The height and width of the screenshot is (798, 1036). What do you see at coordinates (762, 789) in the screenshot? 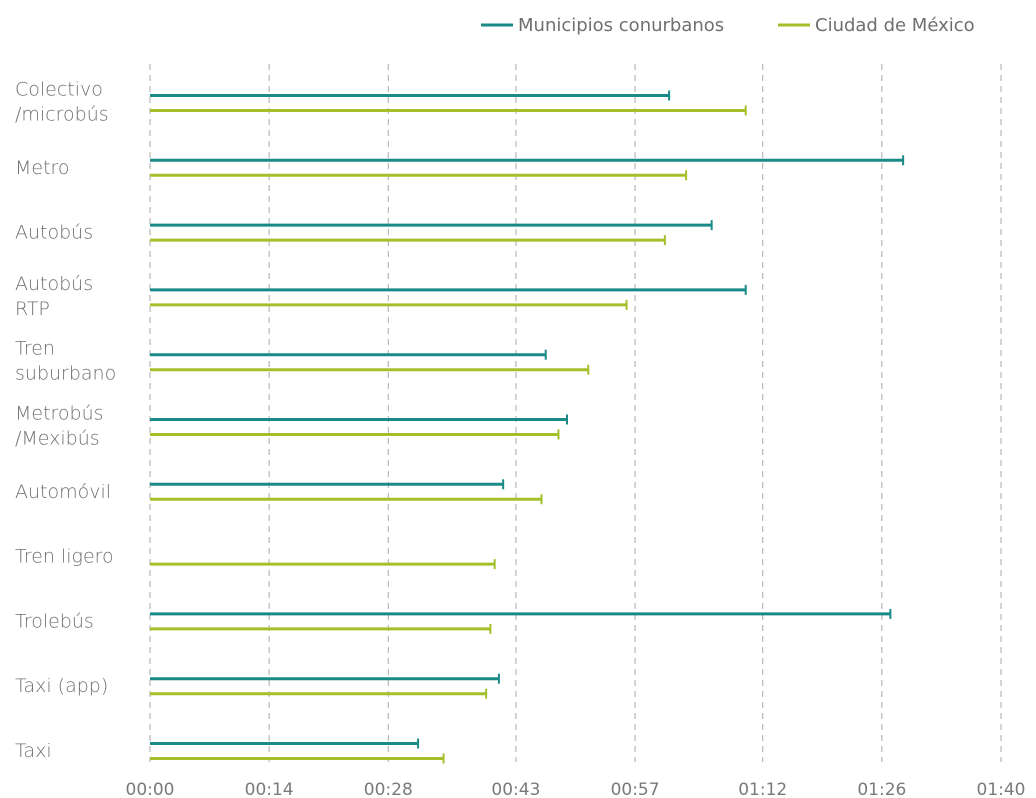
I see `x-tick-label: 01:12` at bounding box center [762, 789].